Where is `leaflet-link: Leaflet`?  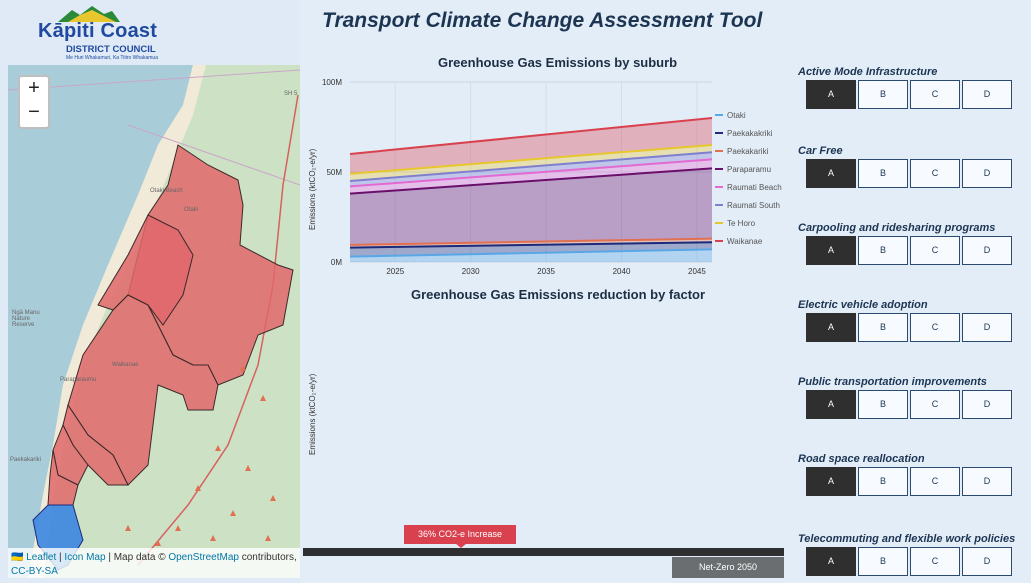 leaflet-link: Leaflet is located at coordinates (41, 557).